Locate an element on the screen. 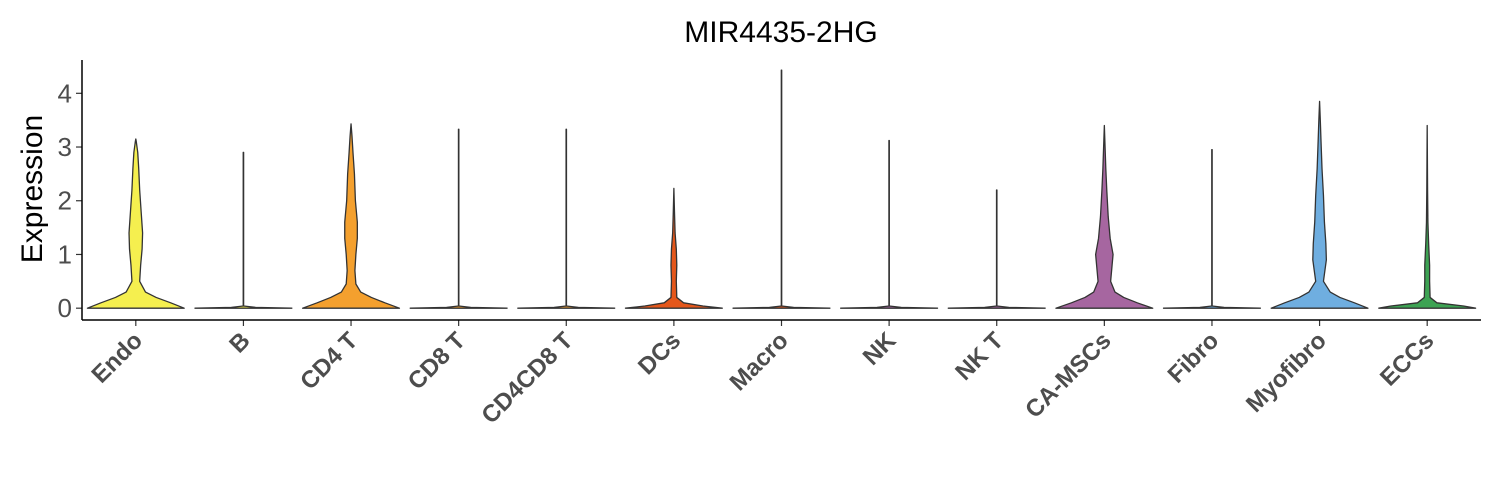  violin-cd4-t is located at coordinates (351, 216).